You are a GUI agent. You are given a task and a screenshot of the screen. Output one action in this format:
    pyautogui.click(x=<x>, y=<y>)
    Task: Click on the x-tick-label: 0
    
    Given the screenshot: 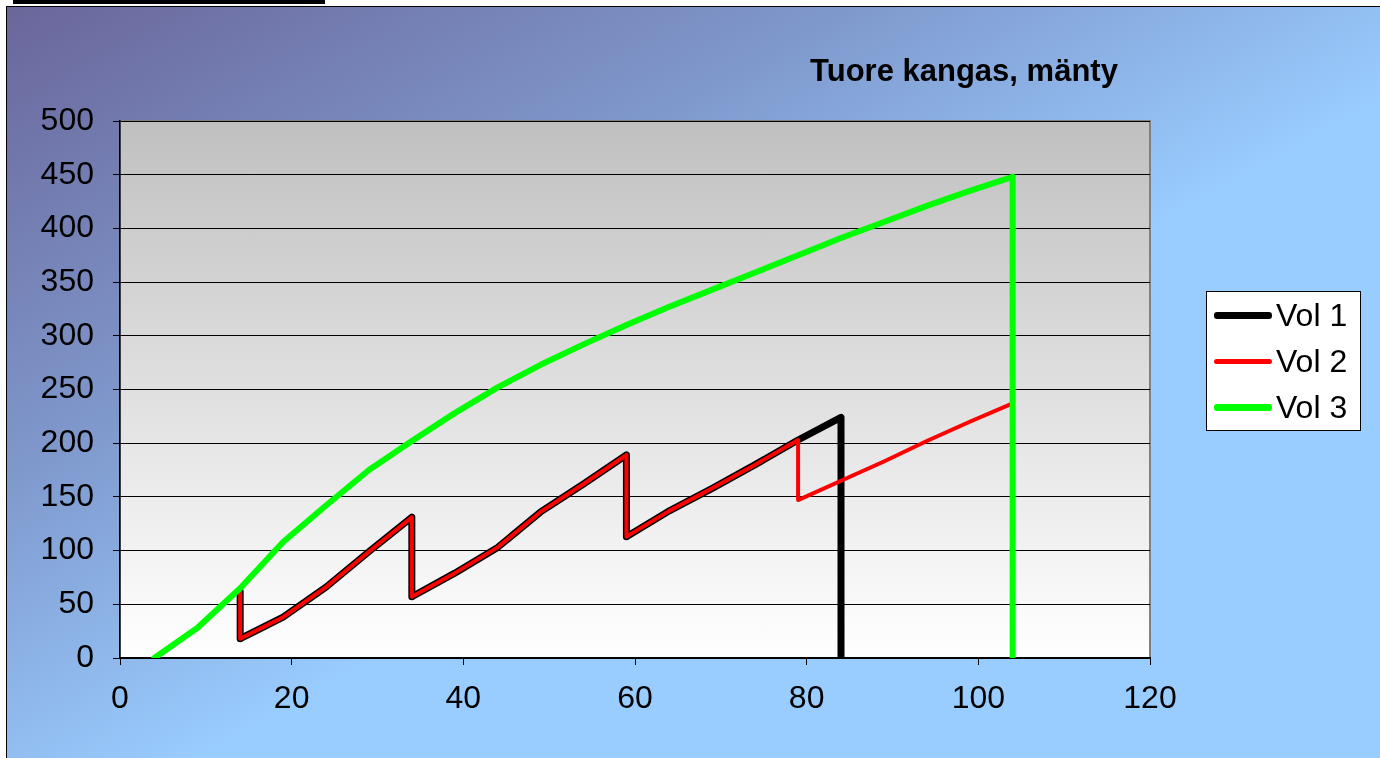 What is the action you would take?
    pyautogui.click(x=120, y=697)
    